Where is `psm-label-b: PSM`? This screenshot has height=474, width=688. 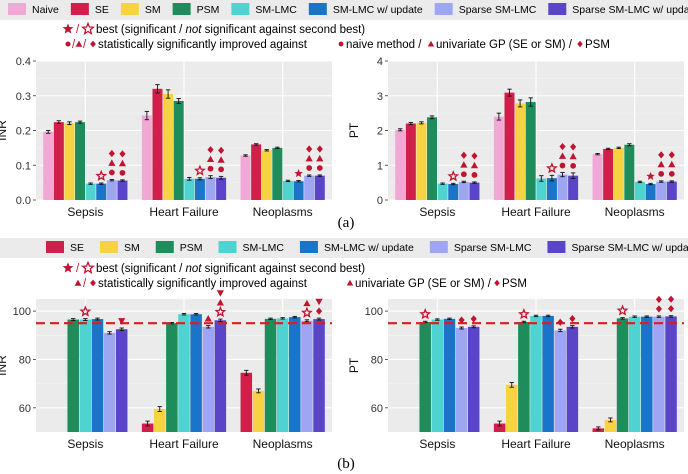
psm-label-b: PSM is located at coordinates (514, 284).